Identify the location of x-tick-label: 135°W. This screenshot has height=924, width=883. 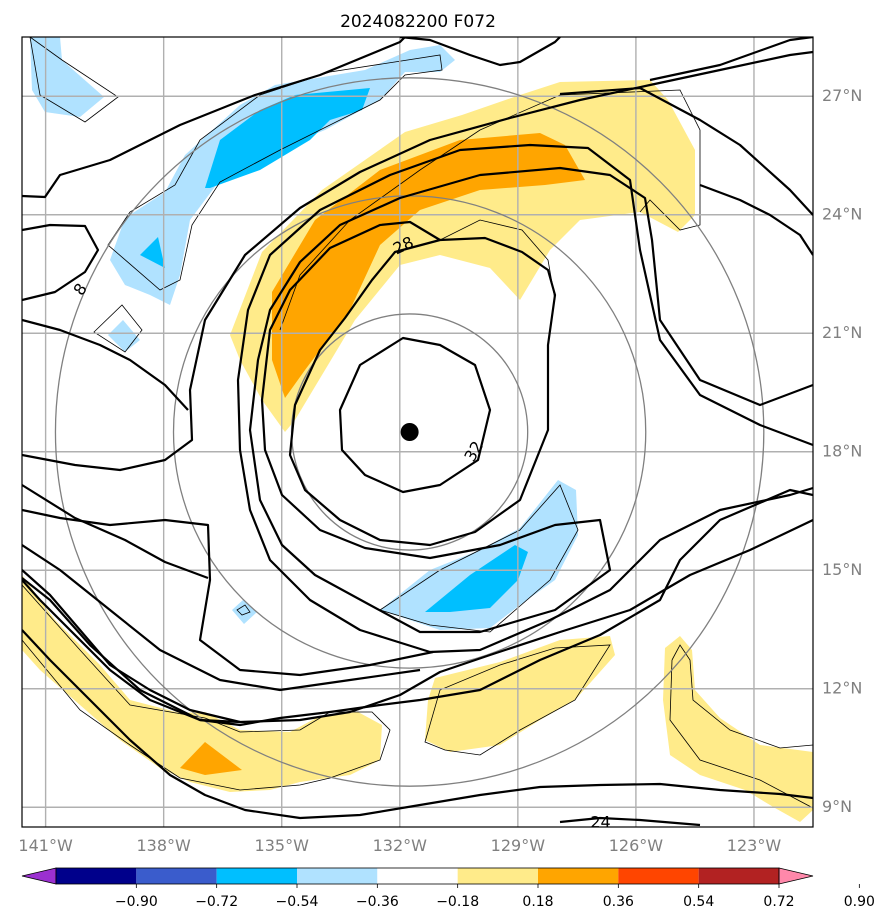
(282, 845).